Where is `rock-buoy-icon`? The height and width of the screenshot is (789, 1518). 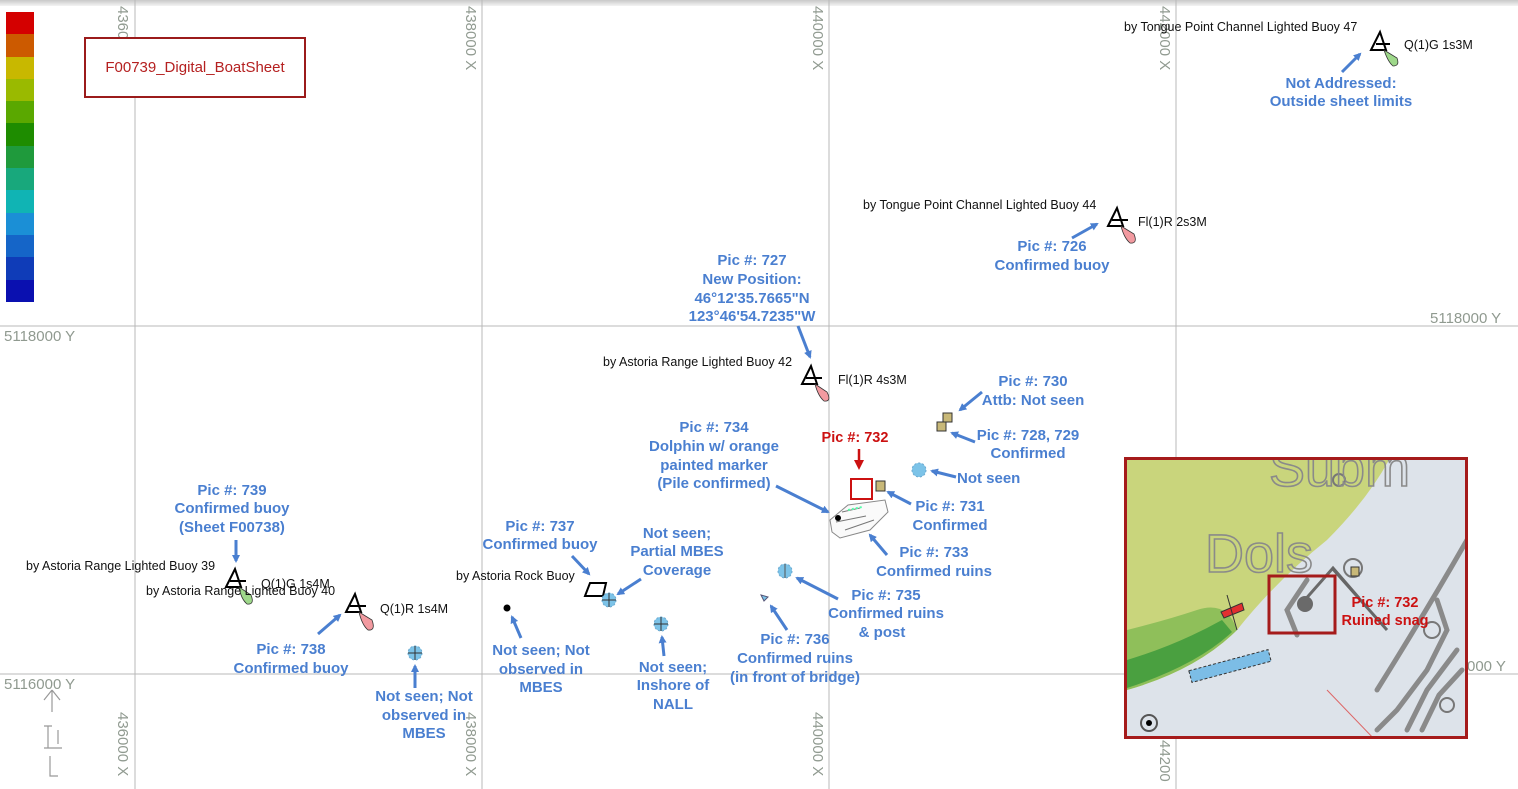
rock-buoy-icon is located at coordinates (595, 589).